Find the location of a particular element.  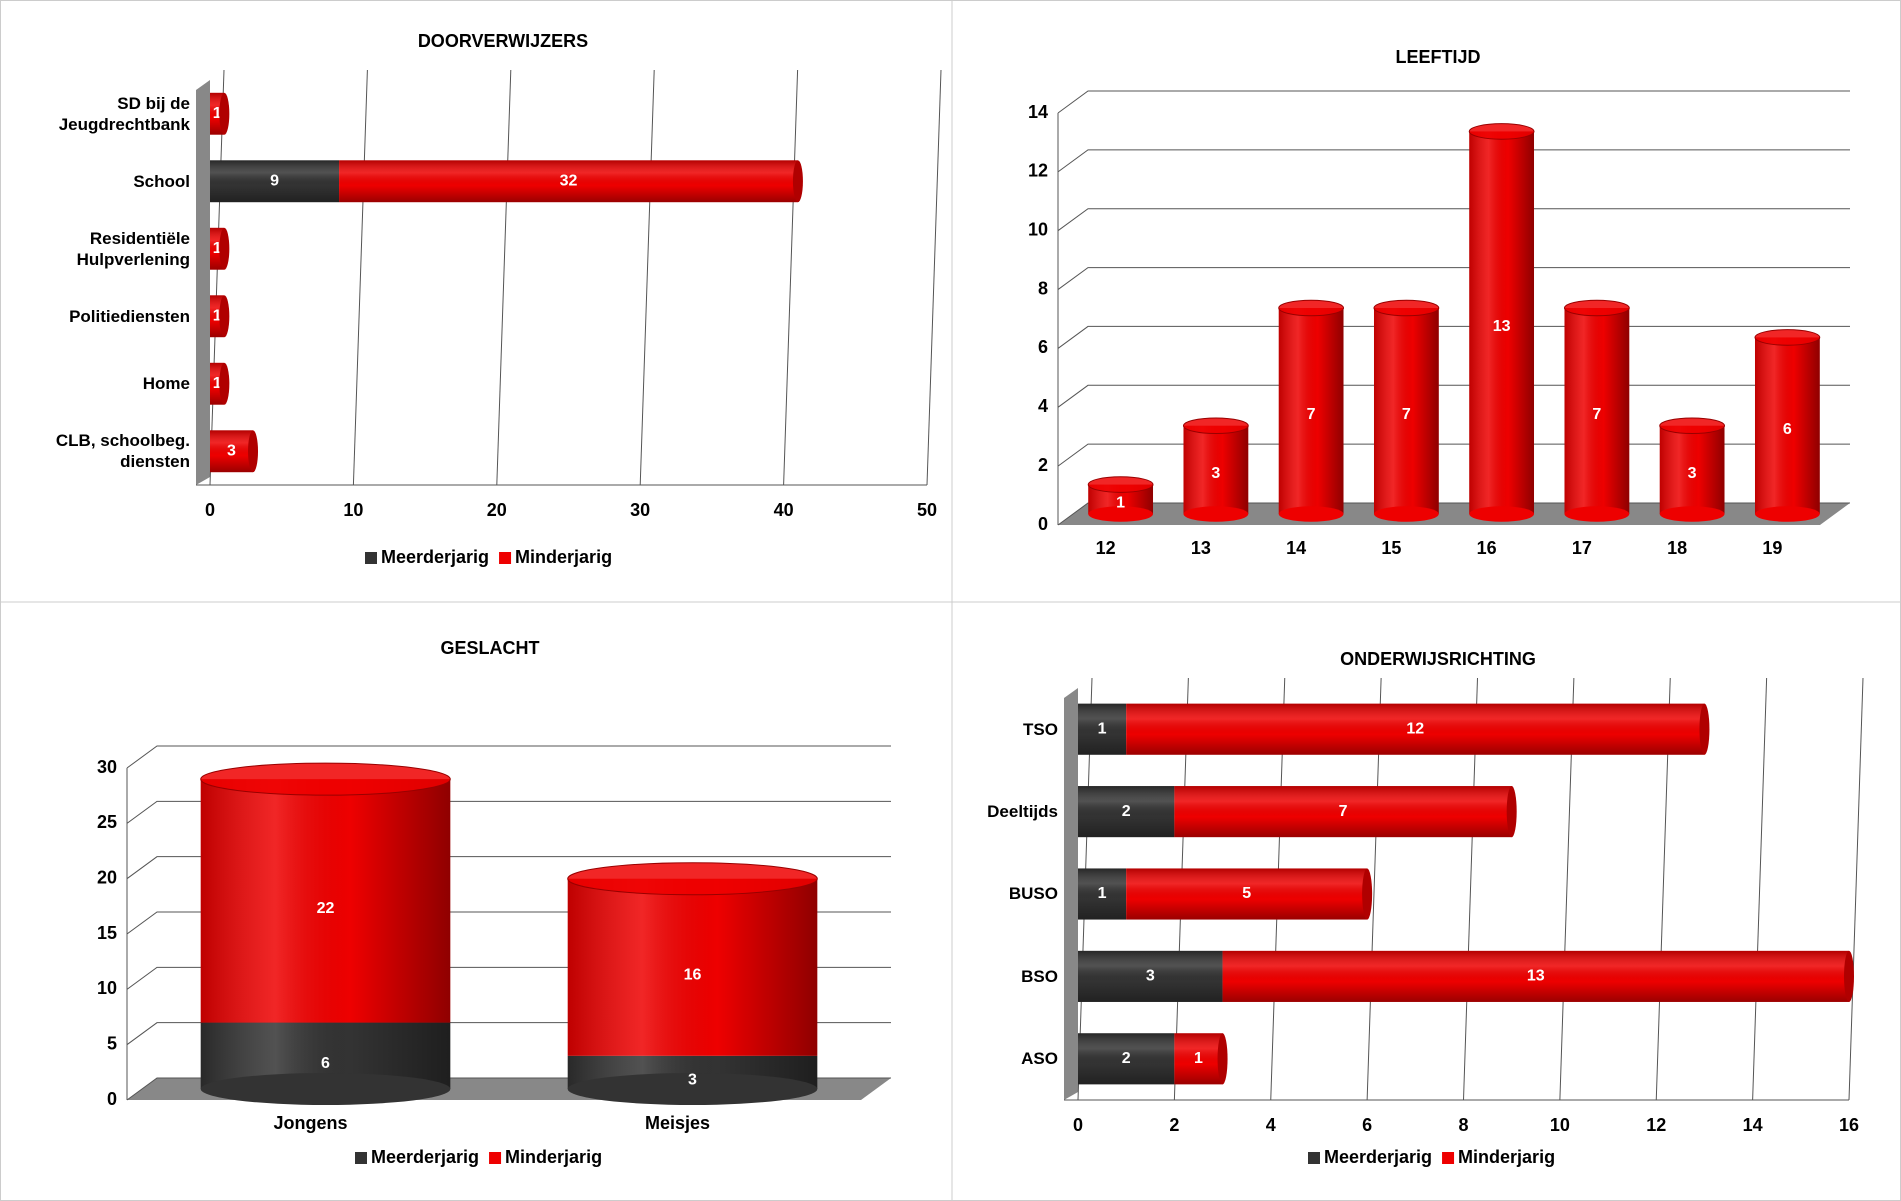

category-label: Home is located at coordinates (166, 383).